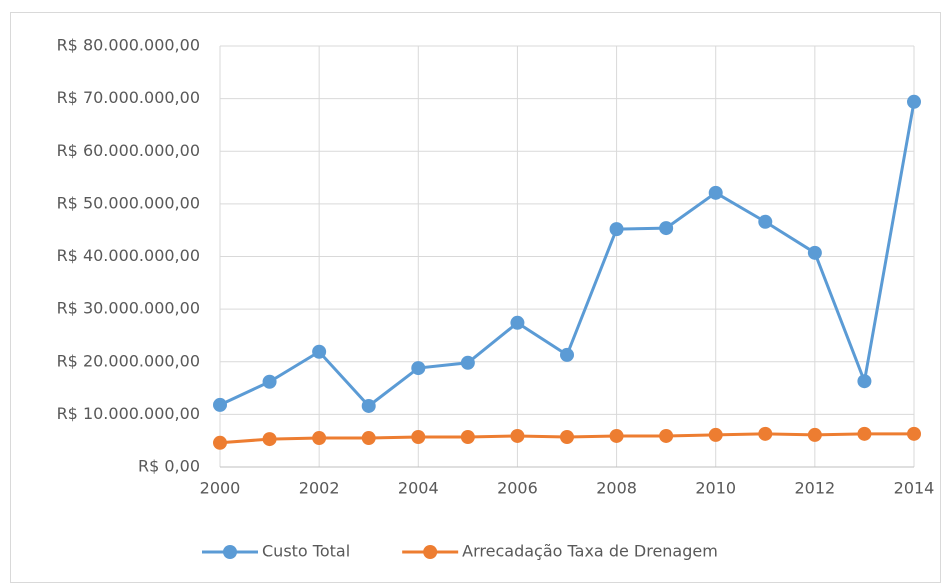 The width and height of the screenshot is (951, 588). What do you see at coordinates (128, 97) in the screenshot?
I see `y-tick-label: R$ 70.000.000,00` at bounding box center [128, 97].